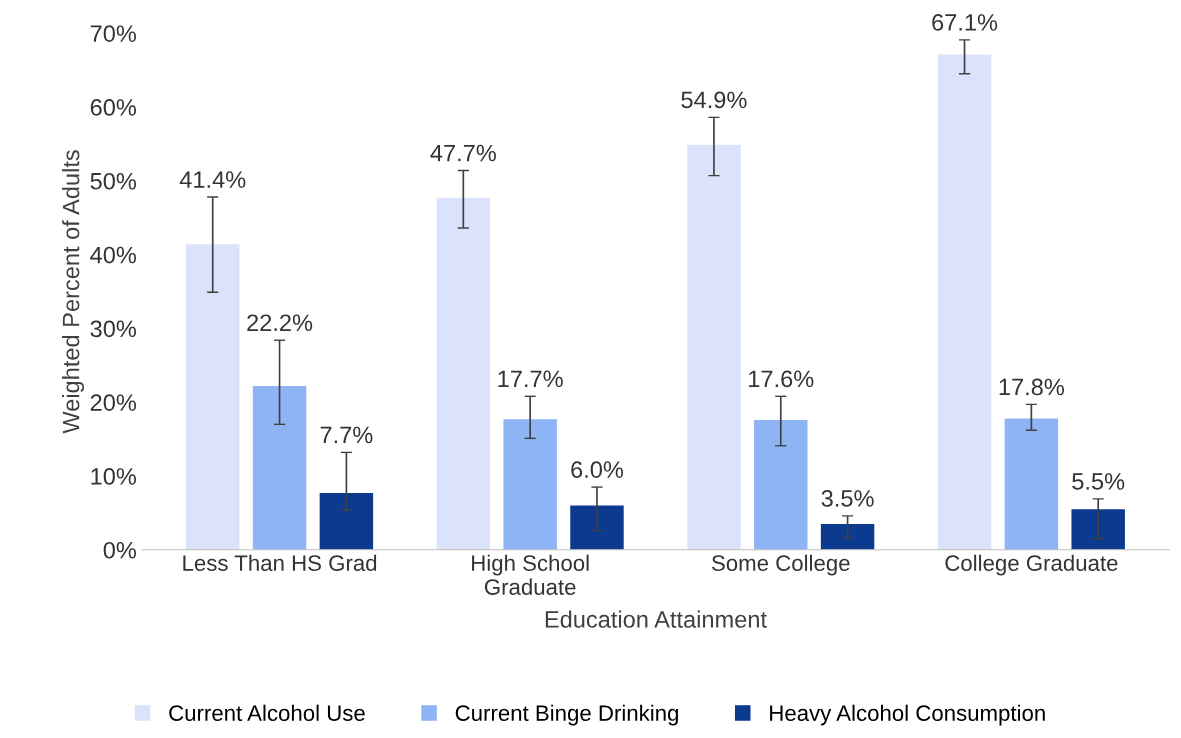 The width and height of the screenshot is (1181, 738). What do you see at coordinates (597, 469) in the screenshot?
I see `data-label: 6.0%` at bounding box center [597, 469].